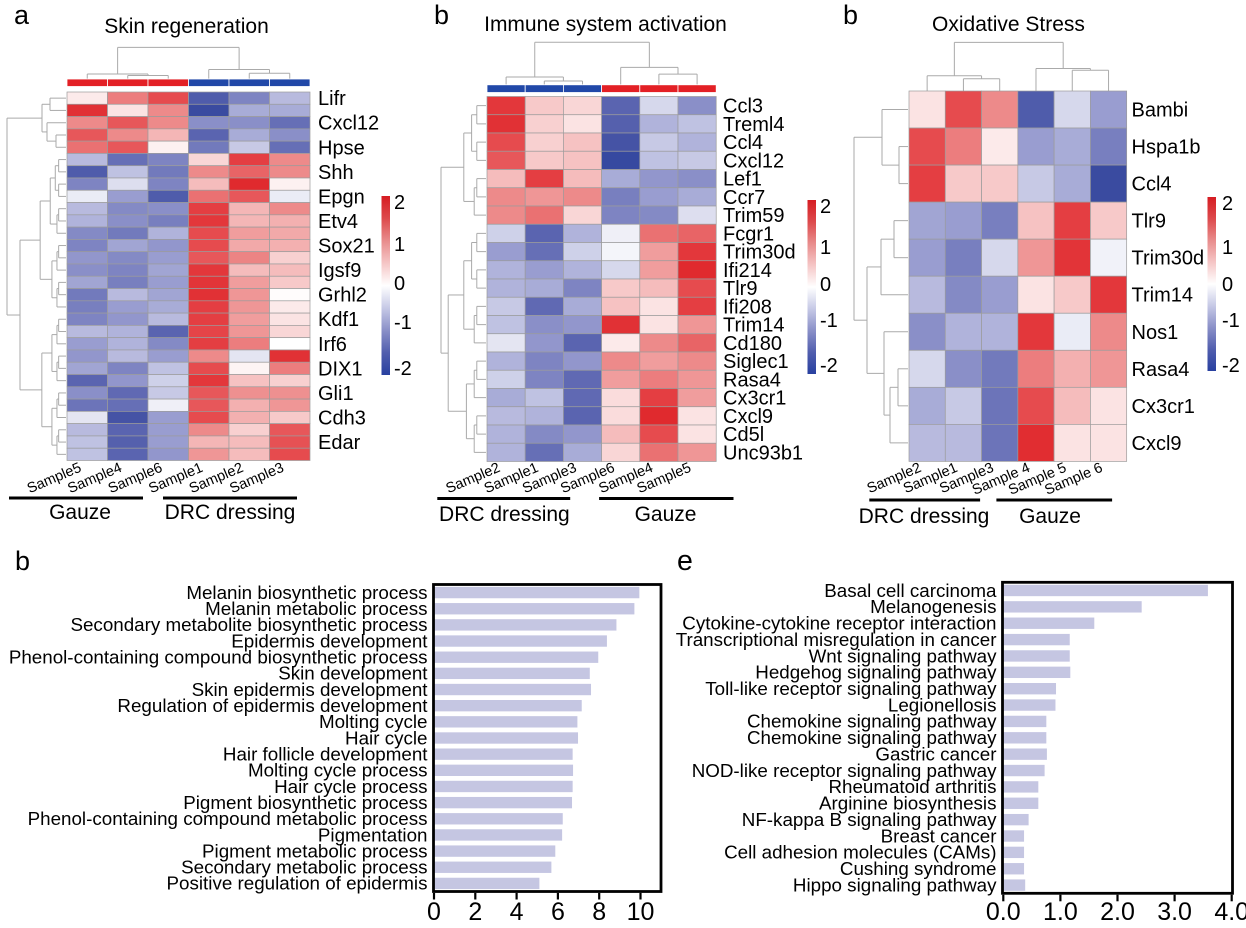 This screenshot has height=928, width=1246. Describe the element at coordinates (912, 786) in the screenshot. I see `svg-text: Rheumatoid arthritis` at that location.